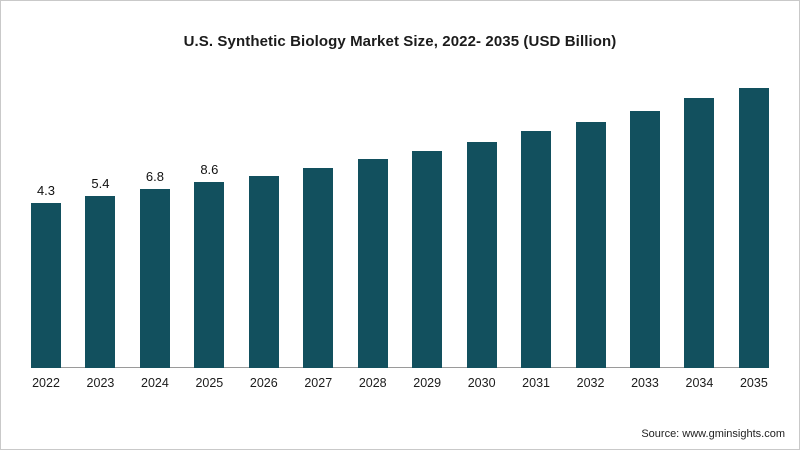 The width and height of the screenshot is (800, 450). I want to click on bar-group: 2035, so click(753, 229).